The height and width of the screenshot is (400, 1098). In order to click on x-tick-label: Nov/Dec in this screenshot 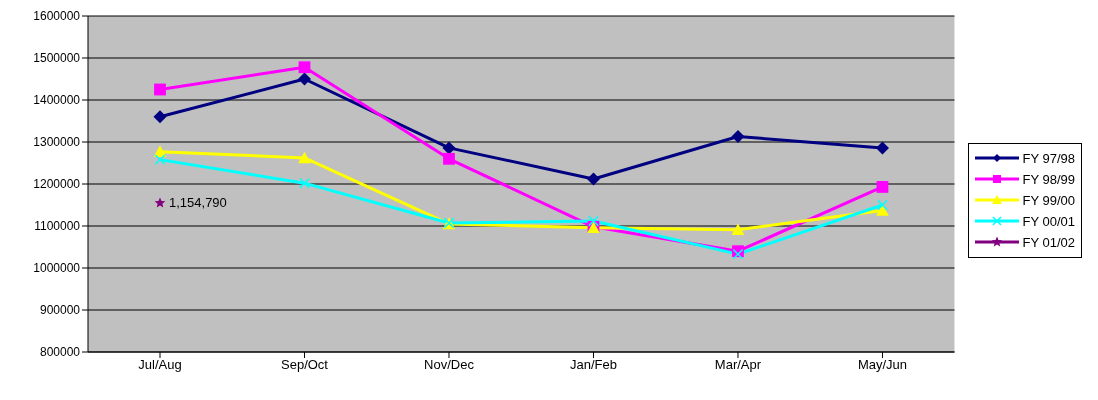, I will do `click(449, 365)`.